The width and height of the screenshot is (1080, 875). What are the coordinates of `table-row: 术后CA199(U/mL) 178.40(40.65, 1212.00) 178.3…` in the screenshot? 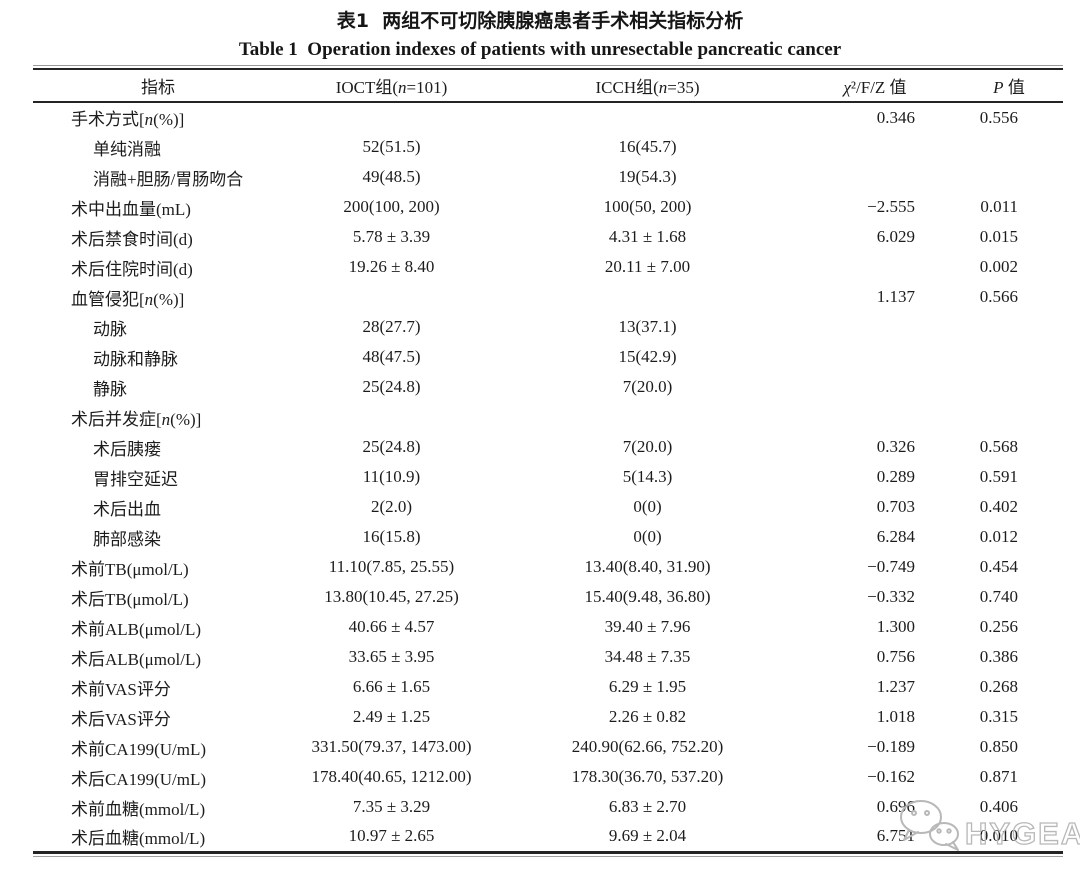 It's located at (548, 777).